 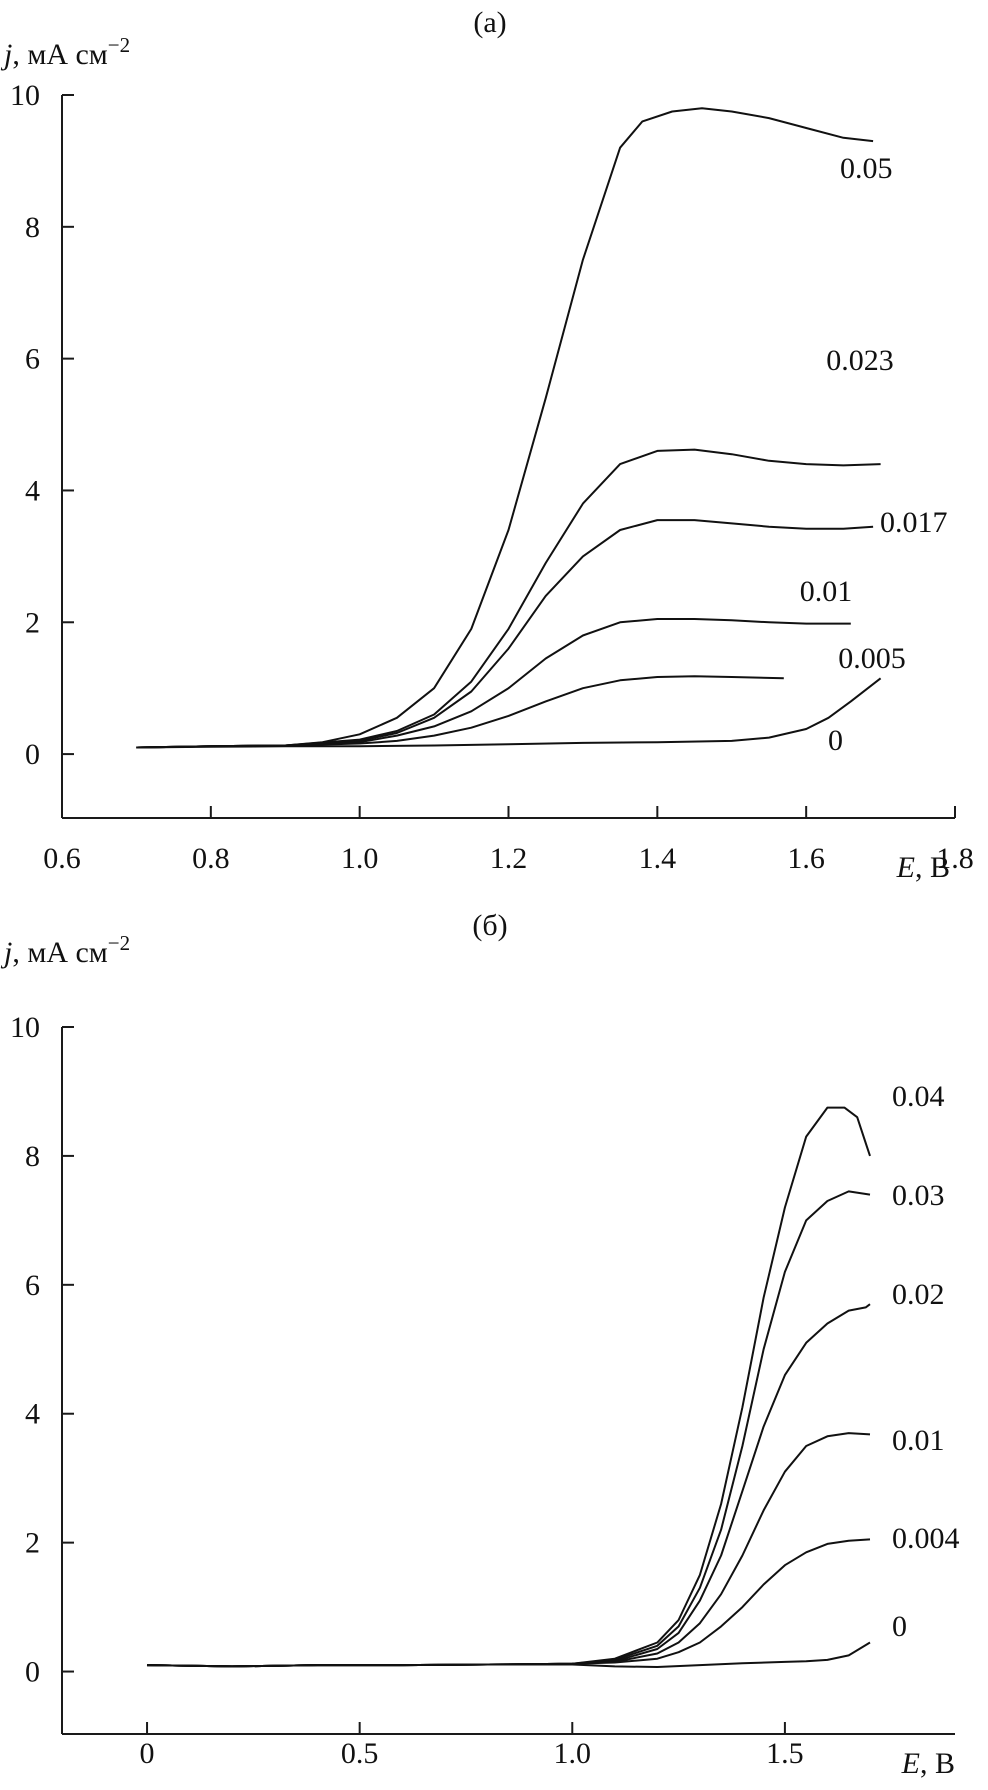 What do you see at coordinates (360, 1753) in the screenshot?
I see `x-tick-label: 0.5` at bounding box center [360, 1753].